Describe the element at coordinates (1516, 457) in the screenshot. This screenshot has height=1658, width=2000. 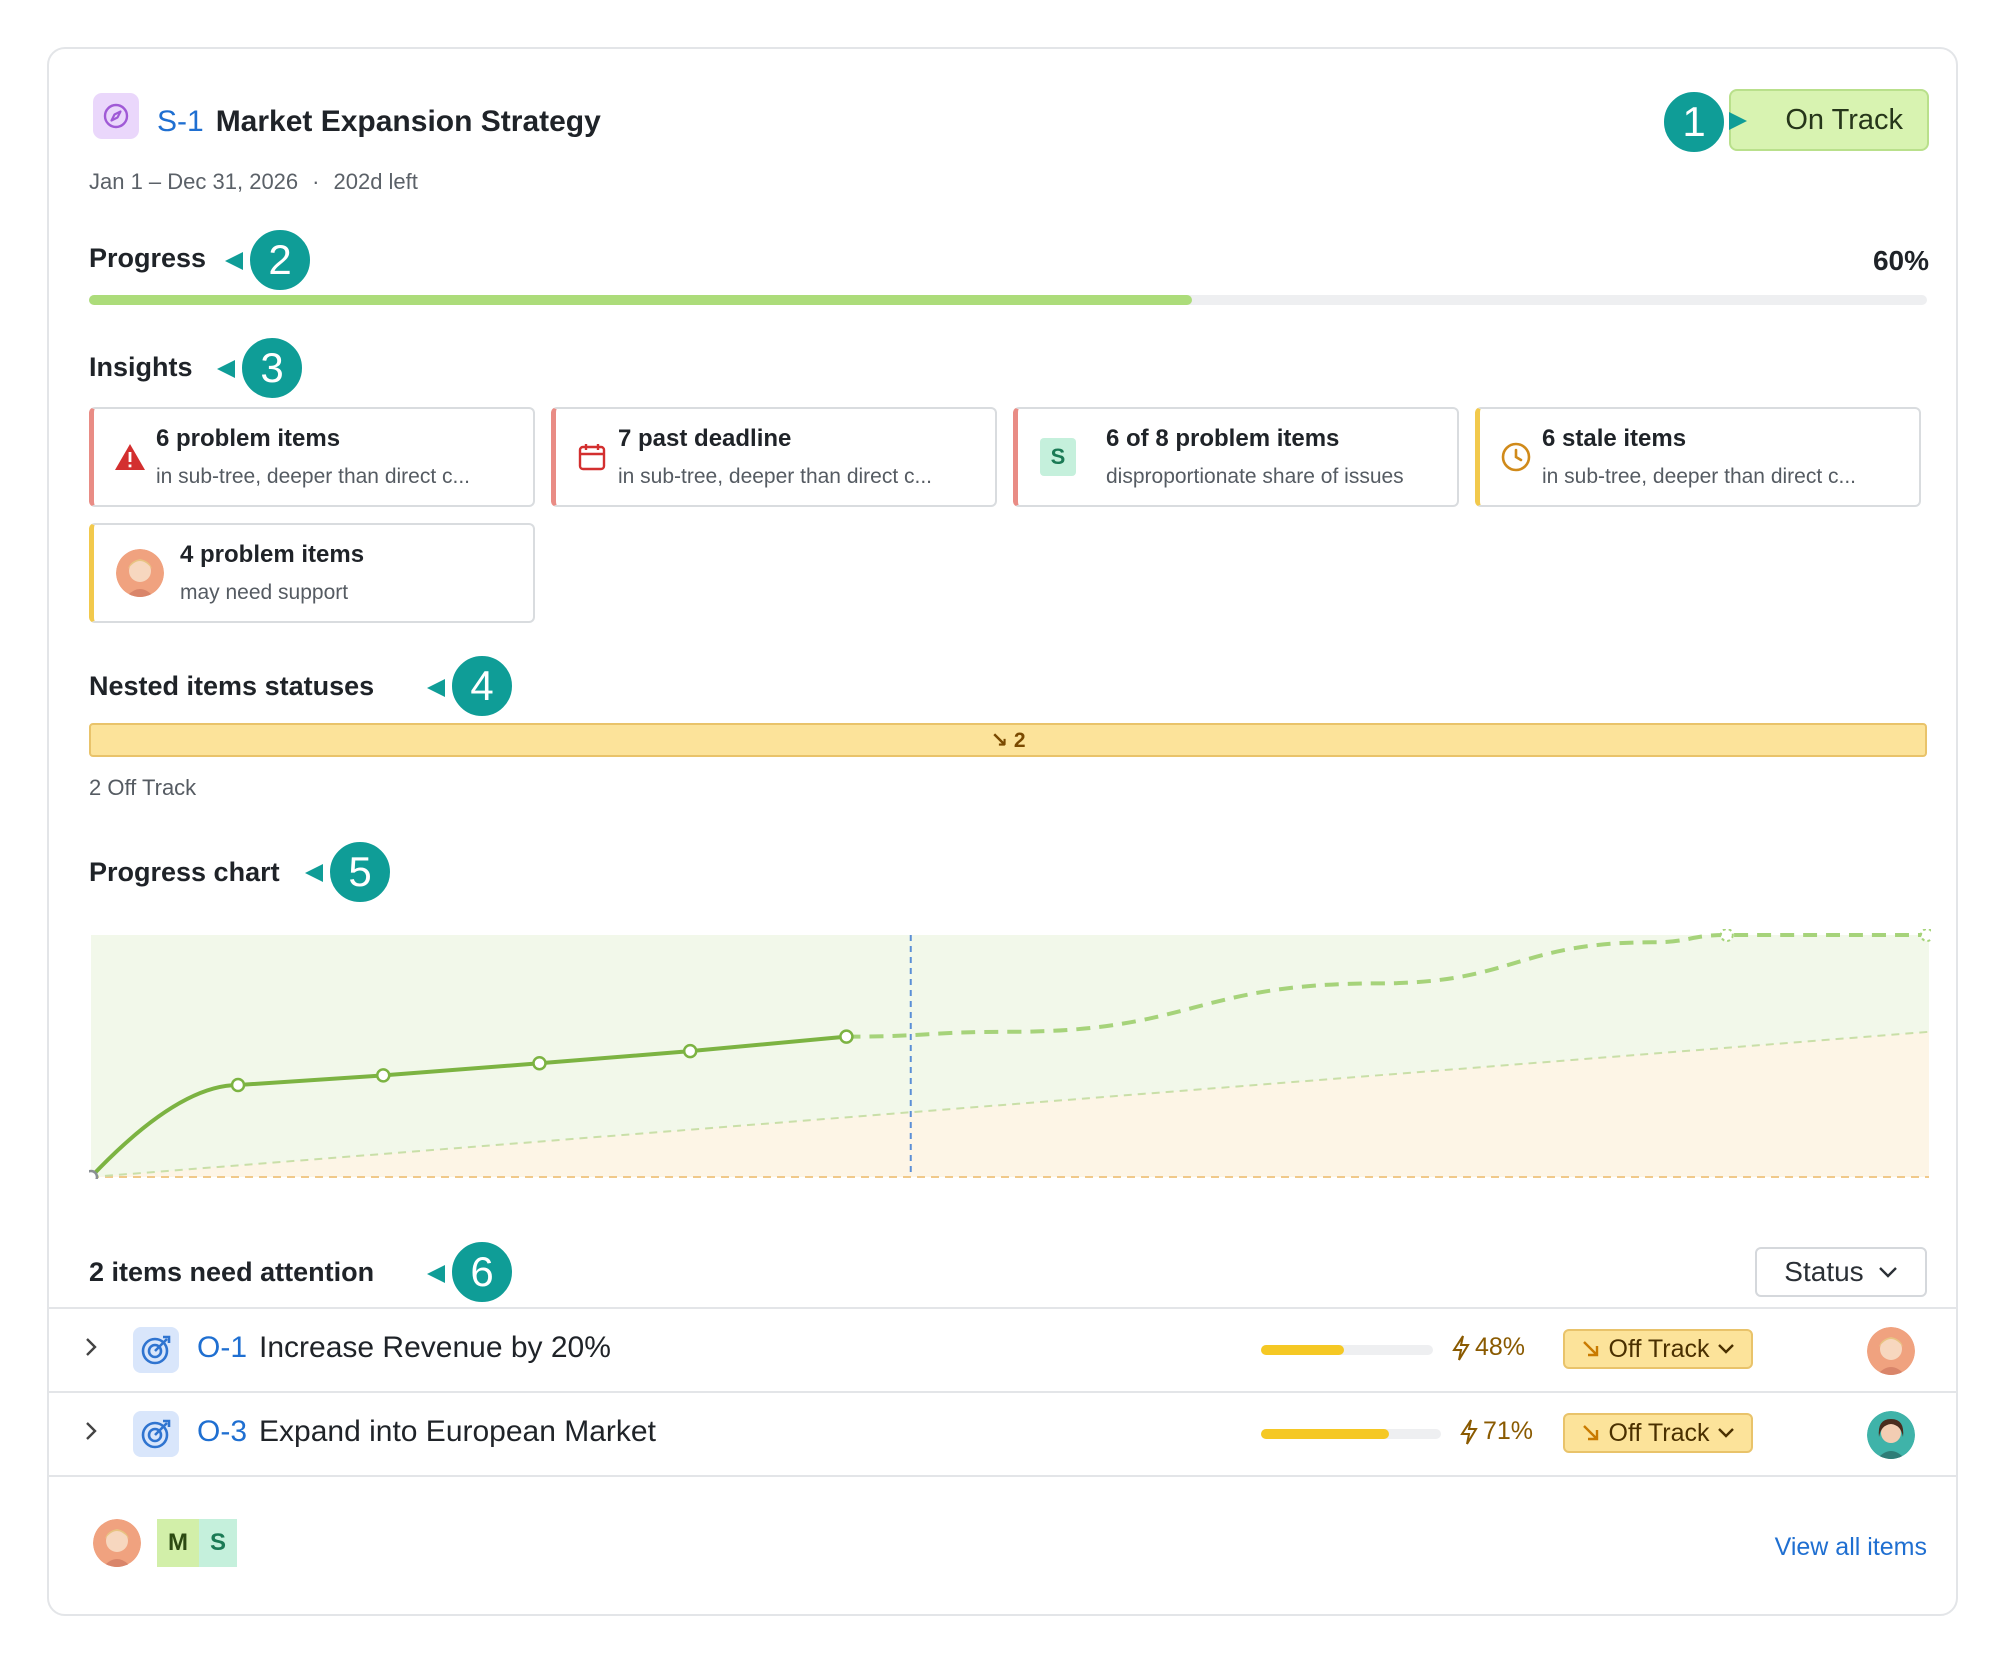
I see `clock-icon` at that location.